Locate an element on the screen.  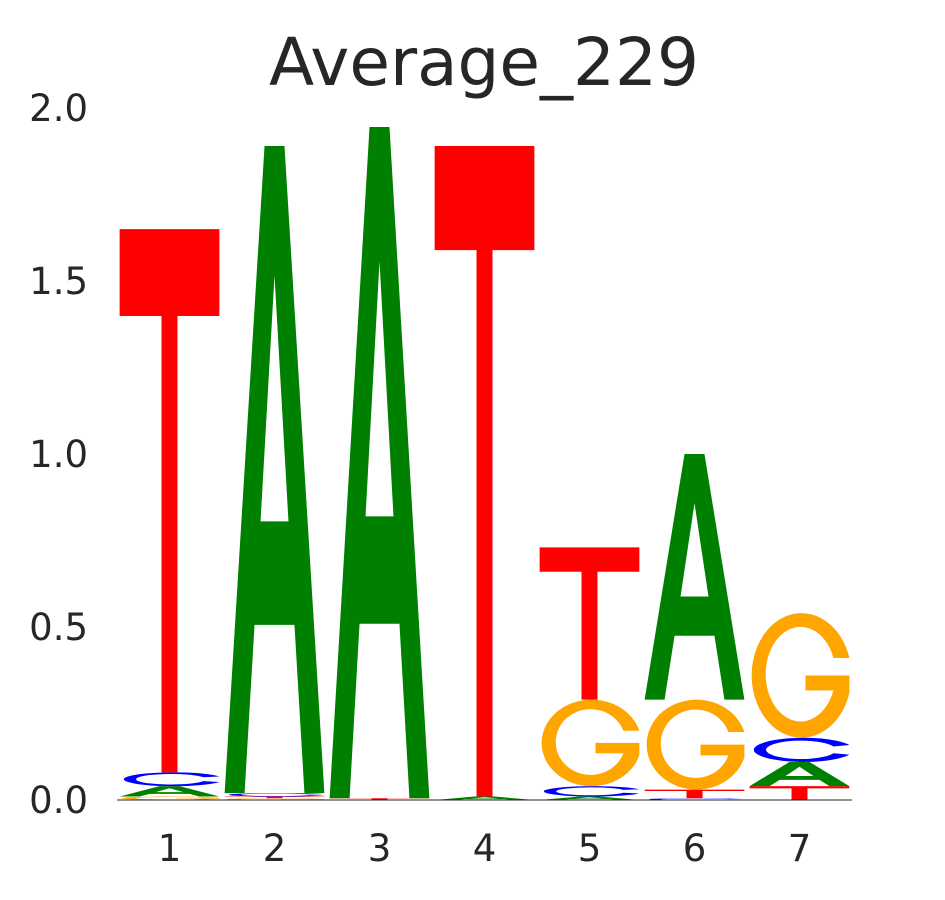
x-tick-label: 2 is located at coordinates (275, 848).